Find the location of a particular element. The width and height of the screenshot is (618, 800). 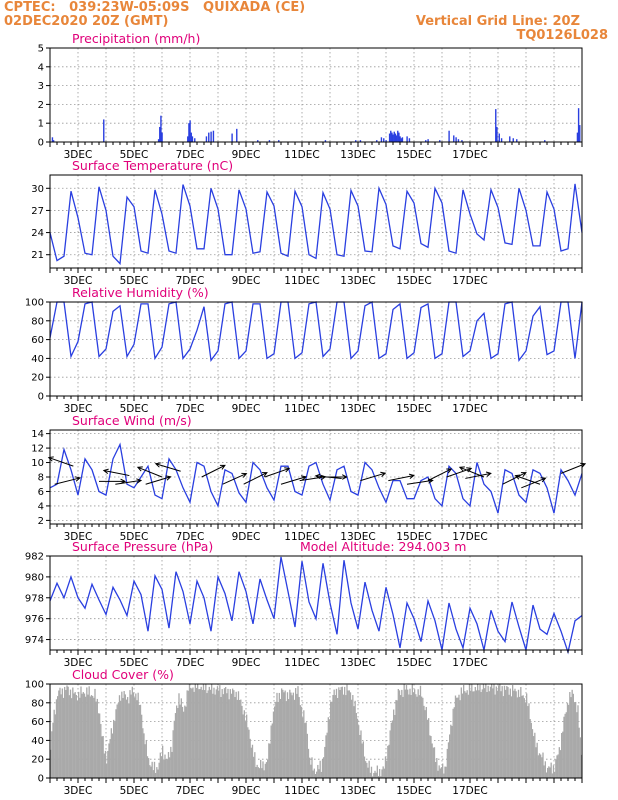

y-tick-label: 60 is located at coordinates (37, 722).